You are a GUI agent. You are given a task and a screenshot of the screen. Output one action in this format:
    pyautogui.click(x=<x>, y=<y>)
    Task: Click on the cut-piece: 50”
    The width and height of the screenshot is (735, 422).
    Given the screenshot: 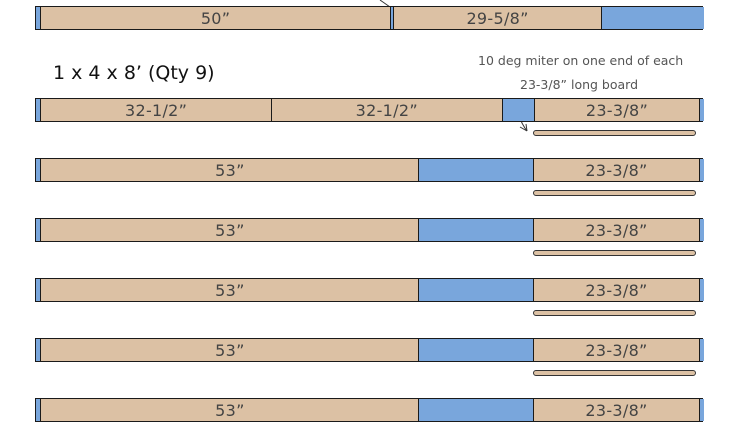 What is the action you would take?
    pyautogui.click(x=216, y=18)
    